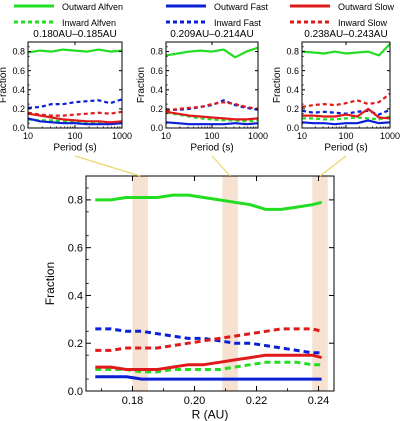  Describe the element at coordinates (292, 90) in the screenshot. I see `panel-0238au-ytick-label: 0.4` at that location.